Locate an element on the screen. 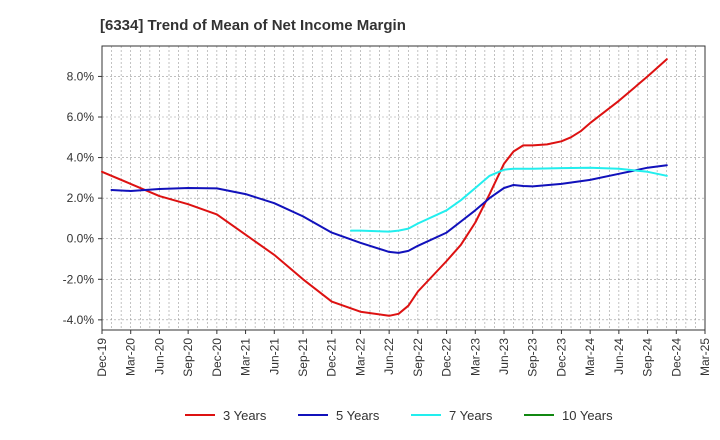 This screenshot has width=720, height=440. legend-label: 10 Years is located at coordinates (587, 415).